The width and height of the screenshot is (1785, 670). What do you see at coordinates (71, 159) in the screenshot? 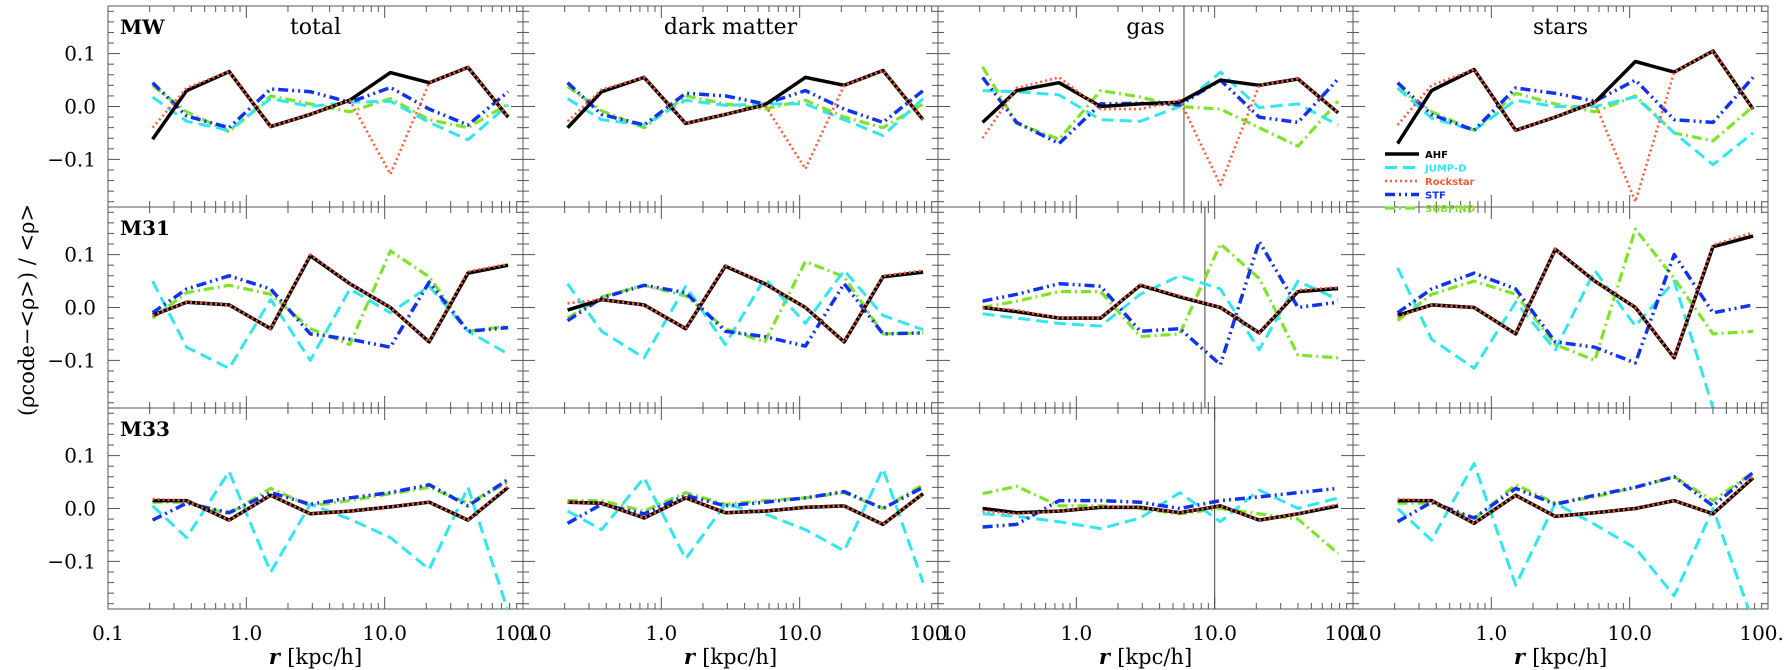
I see `y-tick-label: −0.1` at bounding box center [71, 159].